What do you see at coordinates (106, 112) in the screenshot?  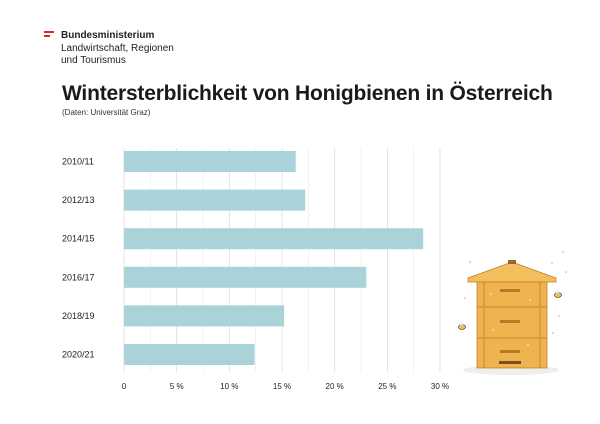 I see `chart-source: (Daten: Universität Graz)` at bounding box center [106, 112].